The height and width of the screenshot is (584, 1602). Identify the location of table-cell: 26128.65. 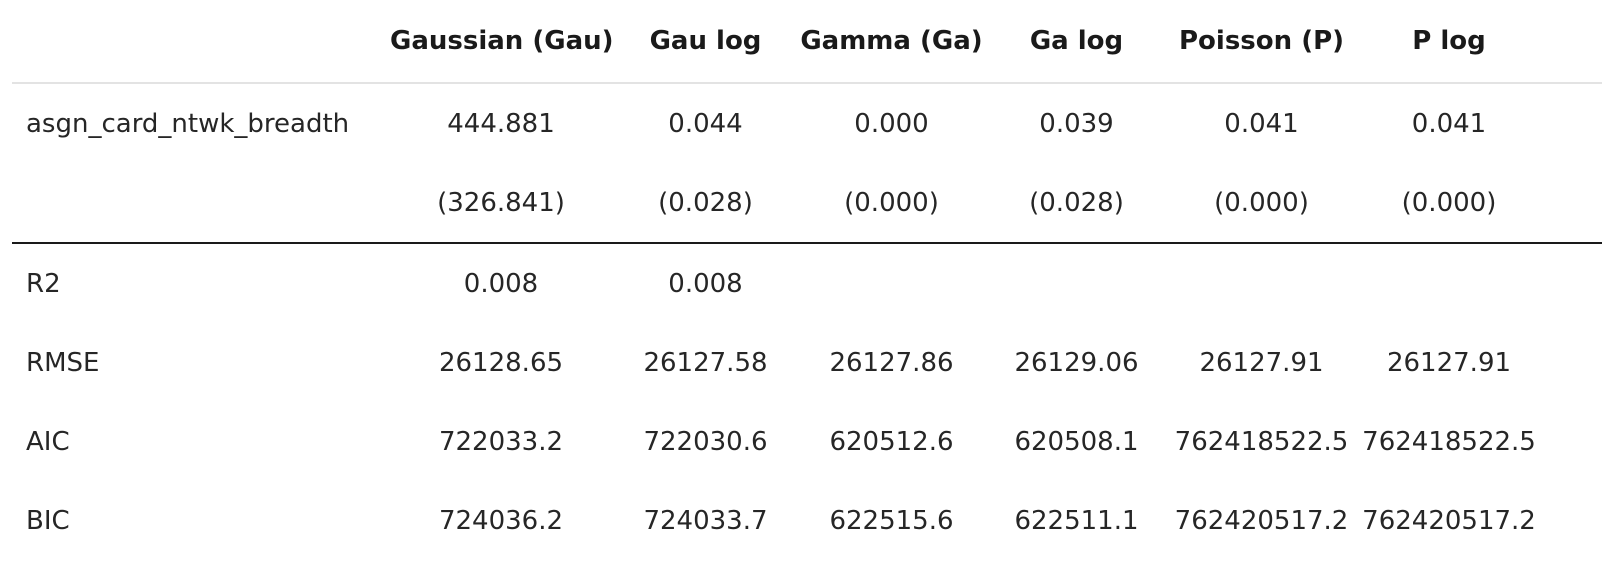
(501, 362).